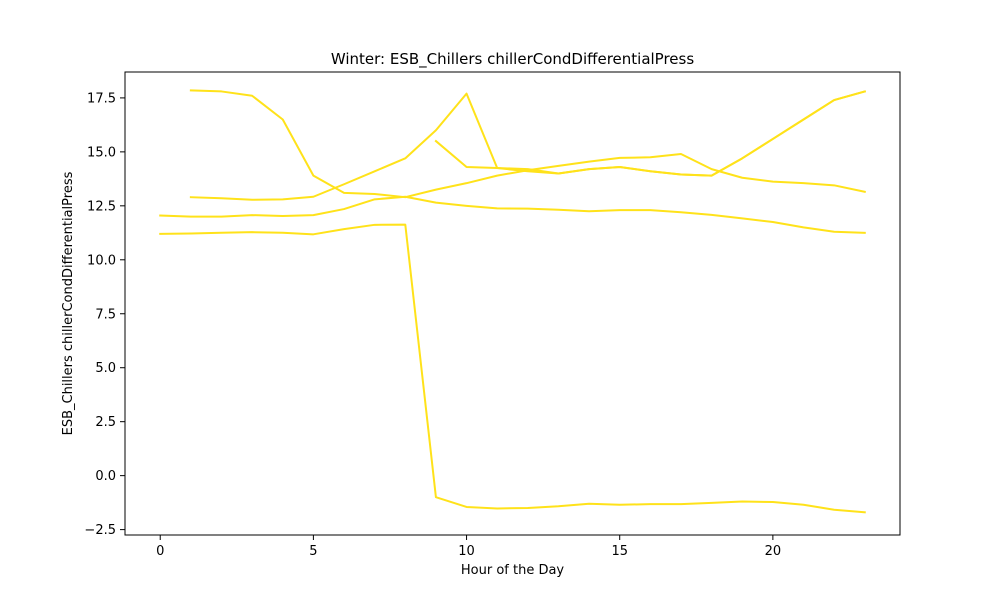 Image resolution: width=1000 pixels, height=600 pixels. What do you see at coordinates (619, 551) in the screenshot?
I see `x-tick-label: 15` at bounding box center [619, 551].